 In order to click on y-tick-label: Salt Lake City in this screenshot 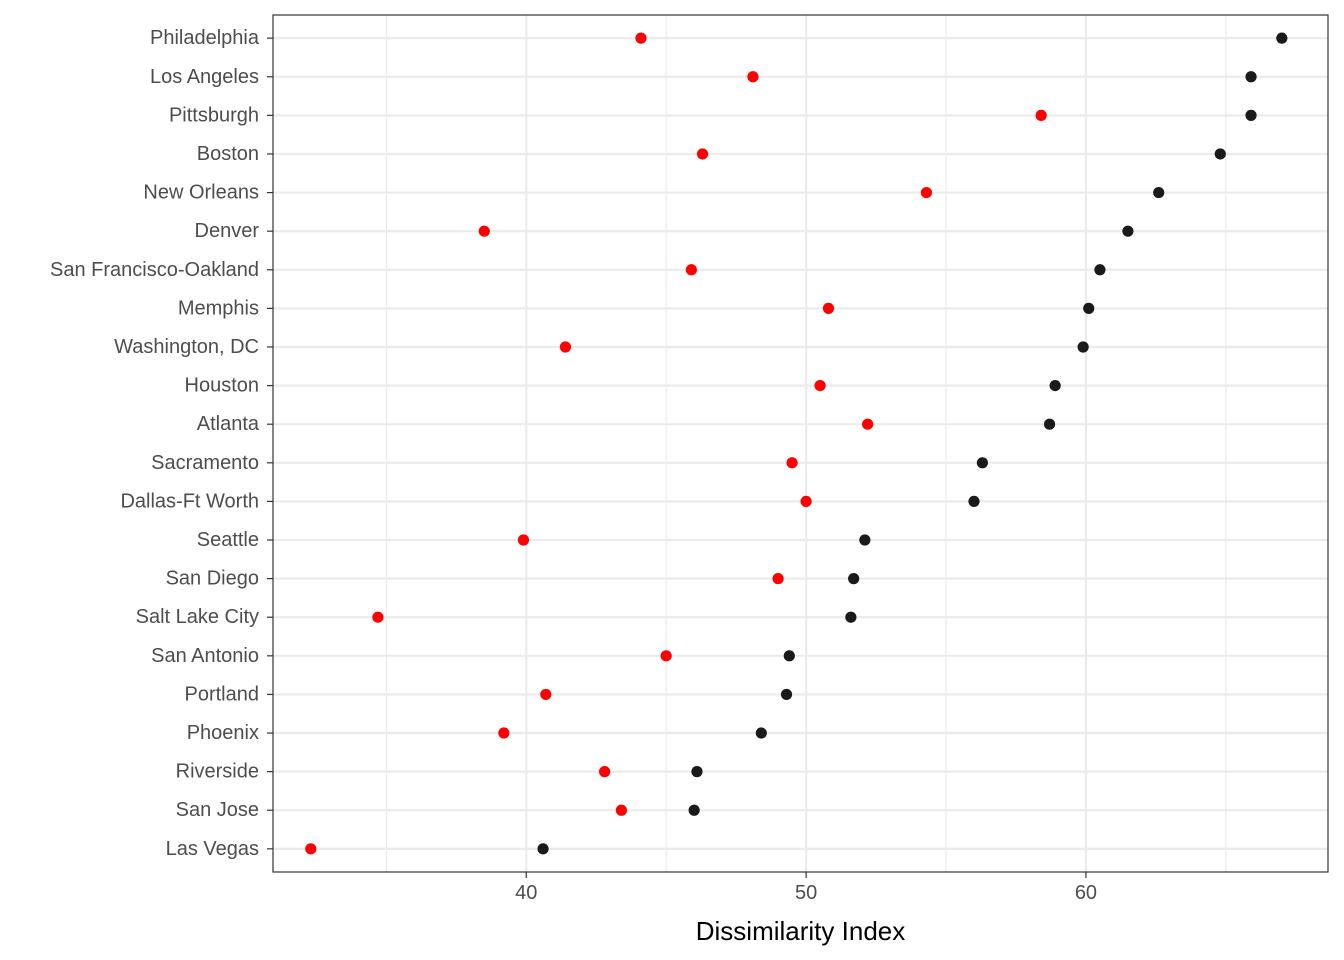, I will do `click(197, 617)`.